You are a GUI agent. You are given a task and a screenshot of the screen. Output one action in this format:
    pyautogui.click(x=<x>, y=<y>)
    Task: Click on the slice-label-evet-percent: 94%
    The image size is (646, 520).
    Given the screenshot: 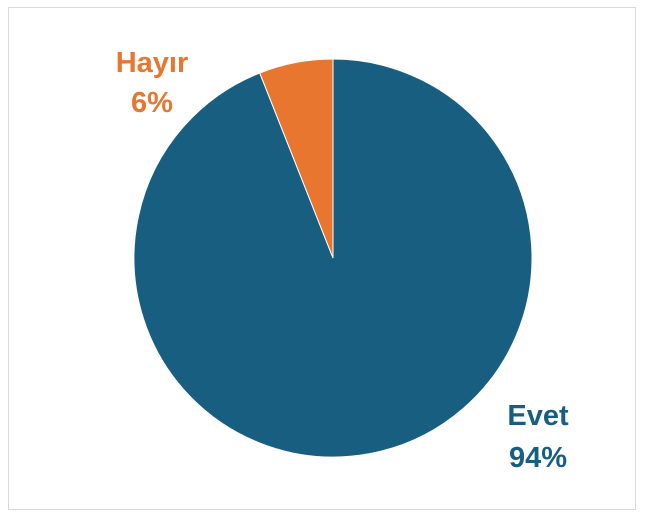 What is the action you would take?
    pyautogui.click(x=538, y=458)
    